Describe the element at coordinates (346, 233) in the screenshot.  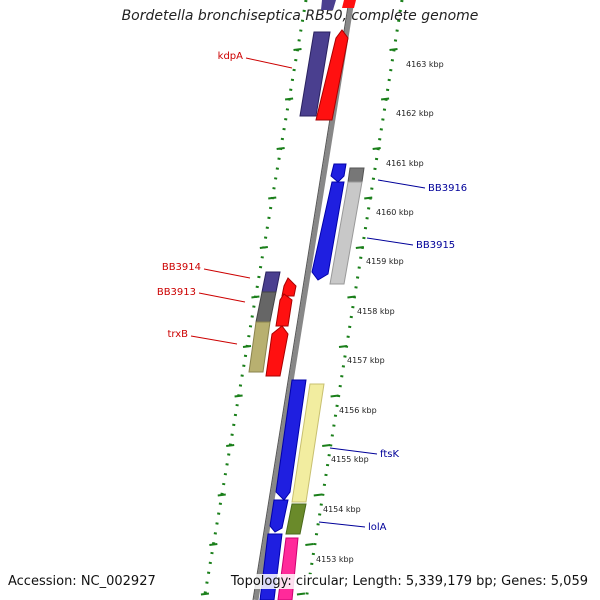
I see `gene-BB3915-grey` at that location.